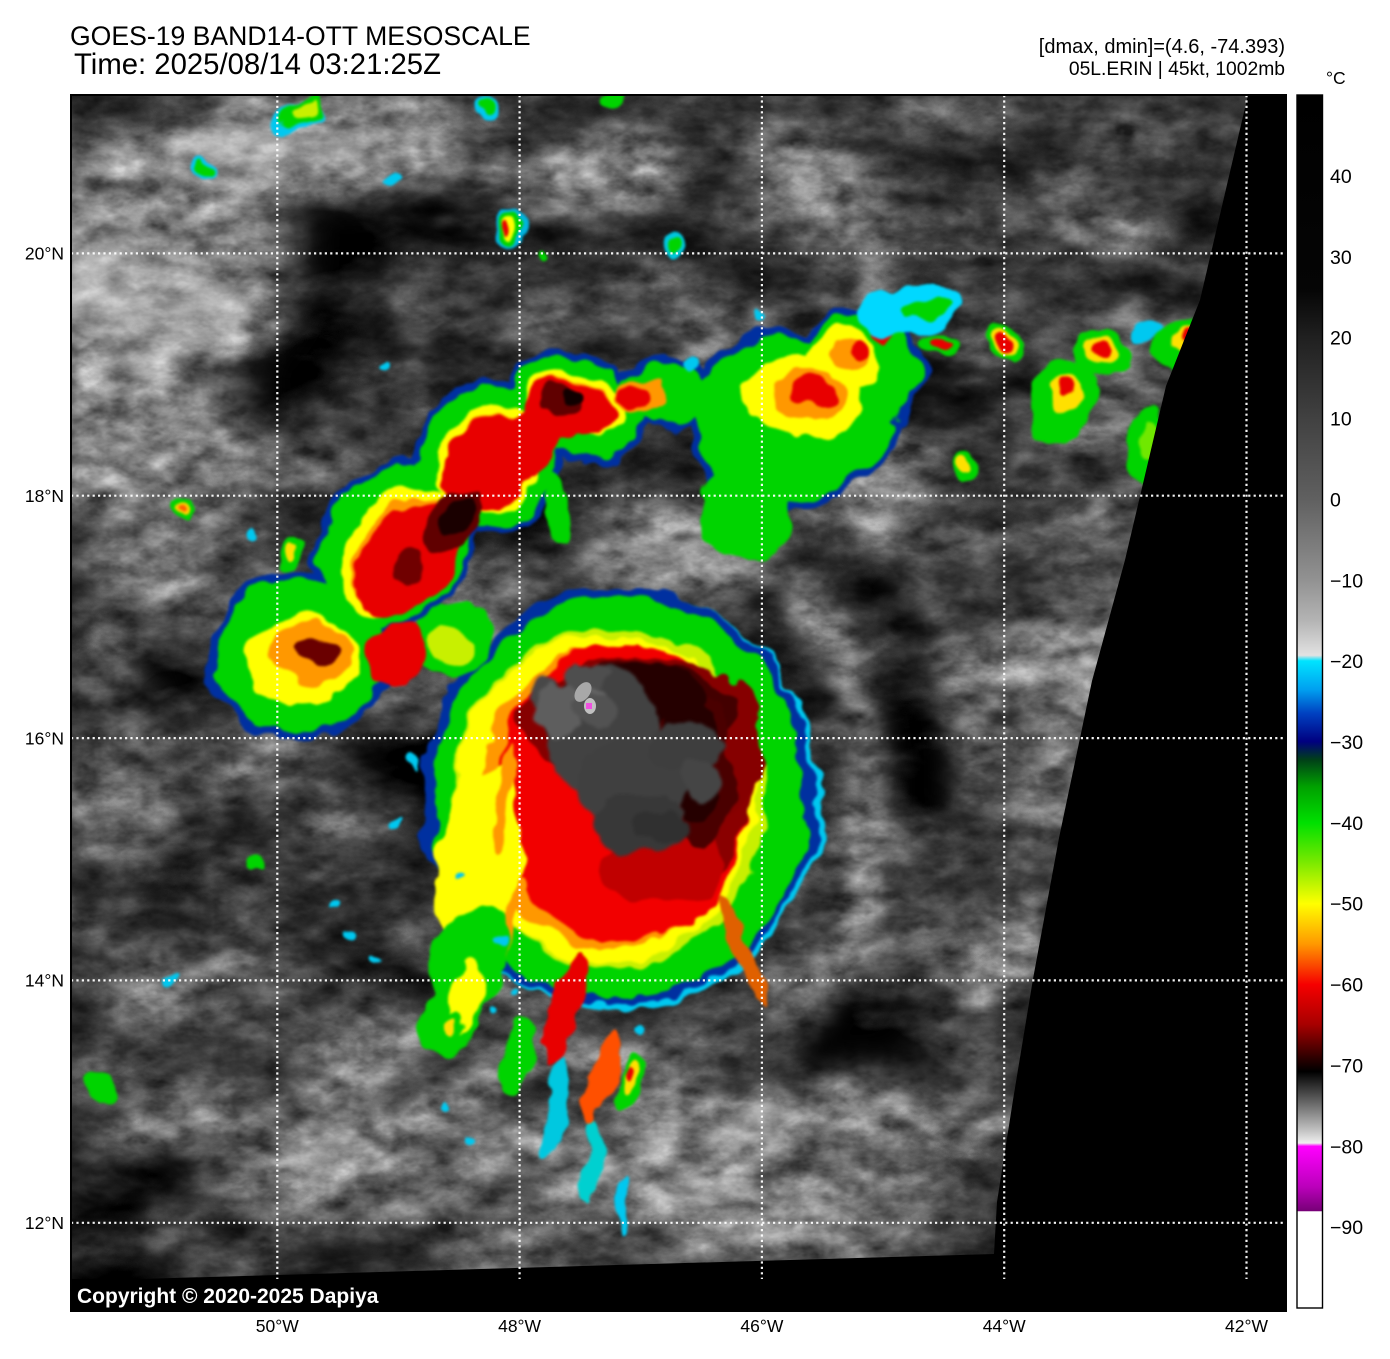 The height and width of the screenshot is (1359, 1390). I want to click on svg-text: −10, so click(1346, 581).